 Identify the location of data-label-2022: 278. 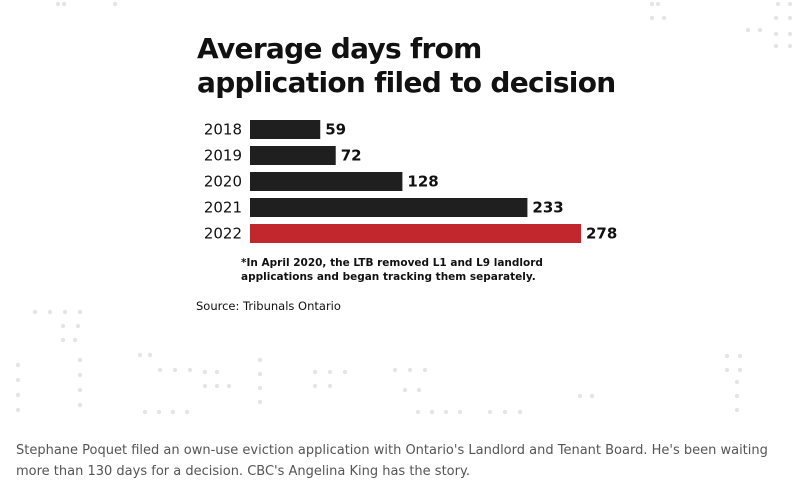
(601, 234).